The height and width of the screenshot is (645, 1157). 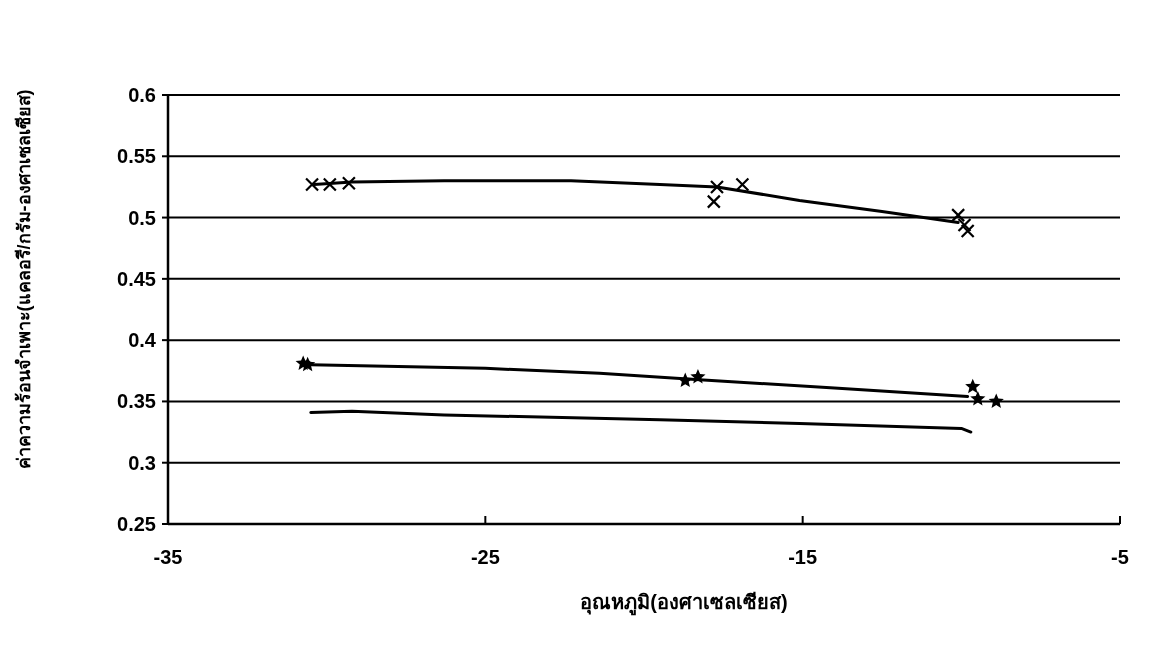 I want to click on y-tick-label: 0.45, so click(x=136, y=278).